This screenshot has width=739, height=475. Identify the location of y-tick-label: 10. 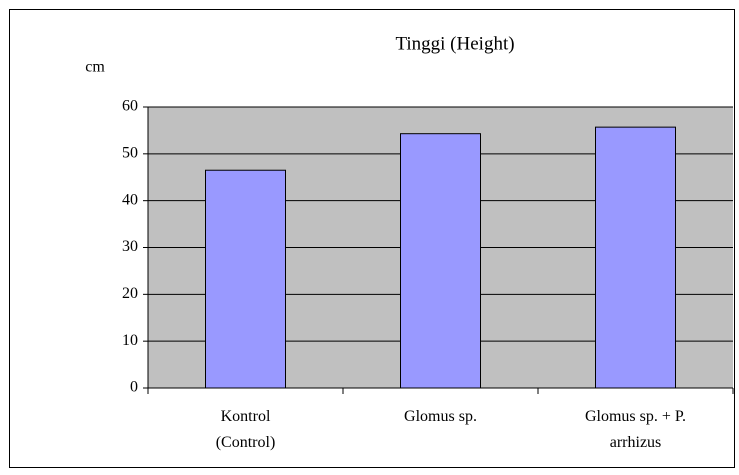
(130, 340).